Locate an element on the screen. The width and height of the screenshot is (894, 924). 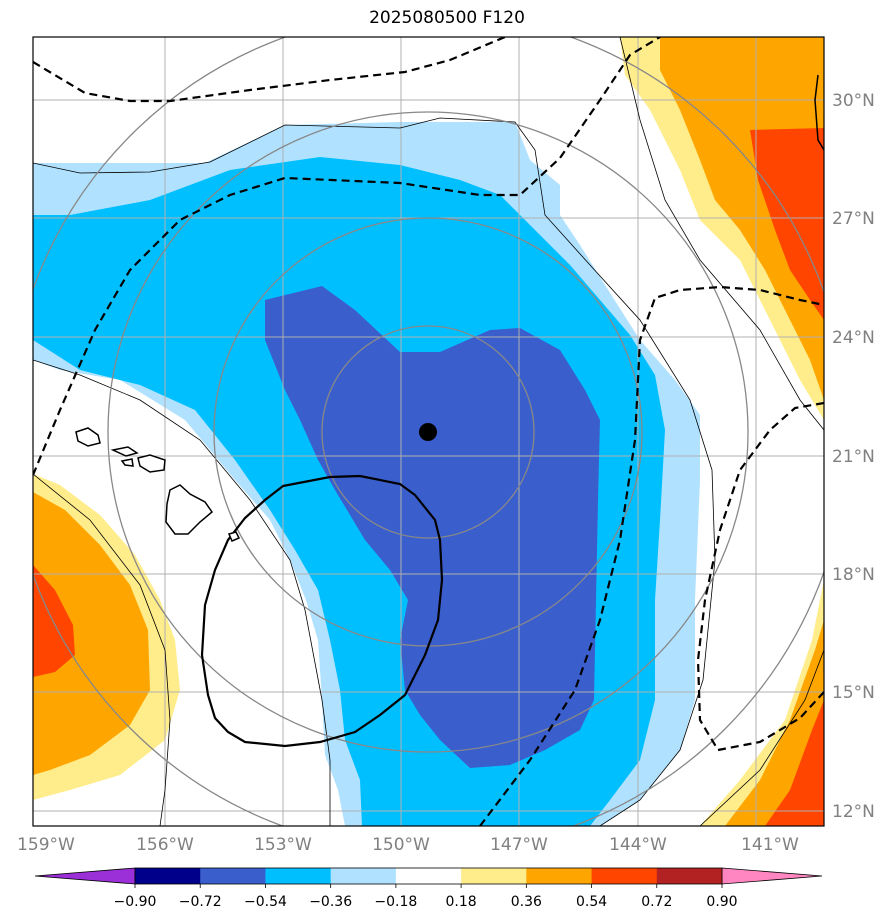
lat-labels: 30°N 27°N 24°N 21°N 18°N 15°N 12°N is located at coordinates (853, 456).